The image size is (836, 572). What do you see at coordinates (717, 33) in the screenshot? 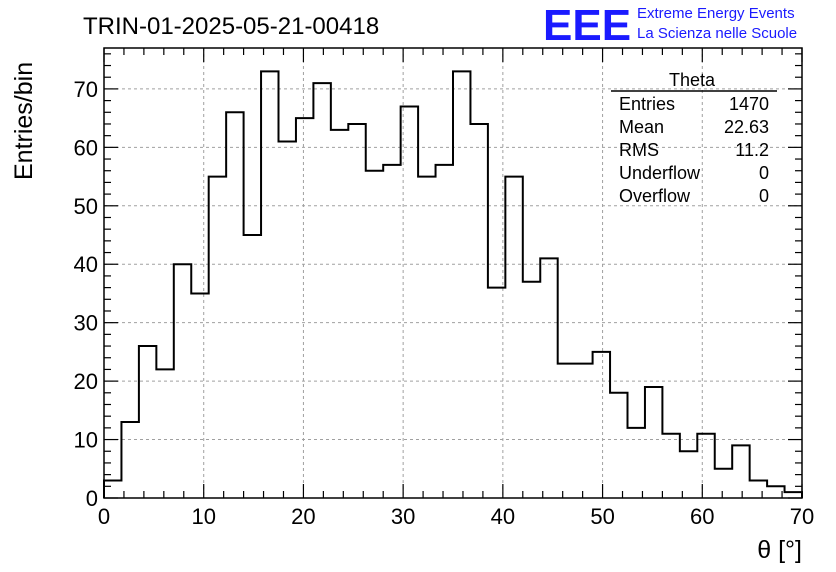
I see `logo-line2: La Scienza nelle Scuole` at bounding box center [717, 33].